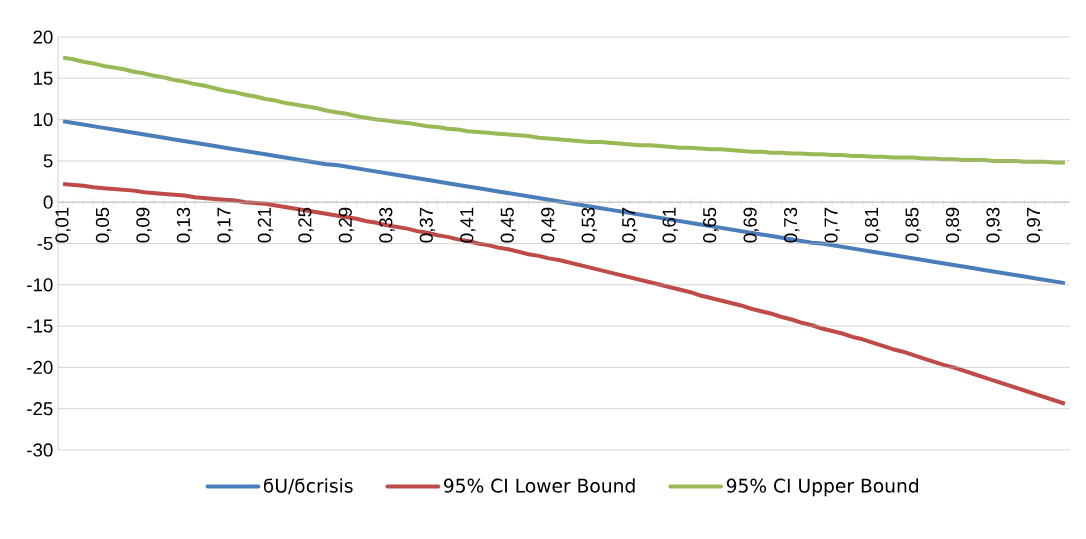  I want to click on y-tick-label: -5, so click(45, 243).